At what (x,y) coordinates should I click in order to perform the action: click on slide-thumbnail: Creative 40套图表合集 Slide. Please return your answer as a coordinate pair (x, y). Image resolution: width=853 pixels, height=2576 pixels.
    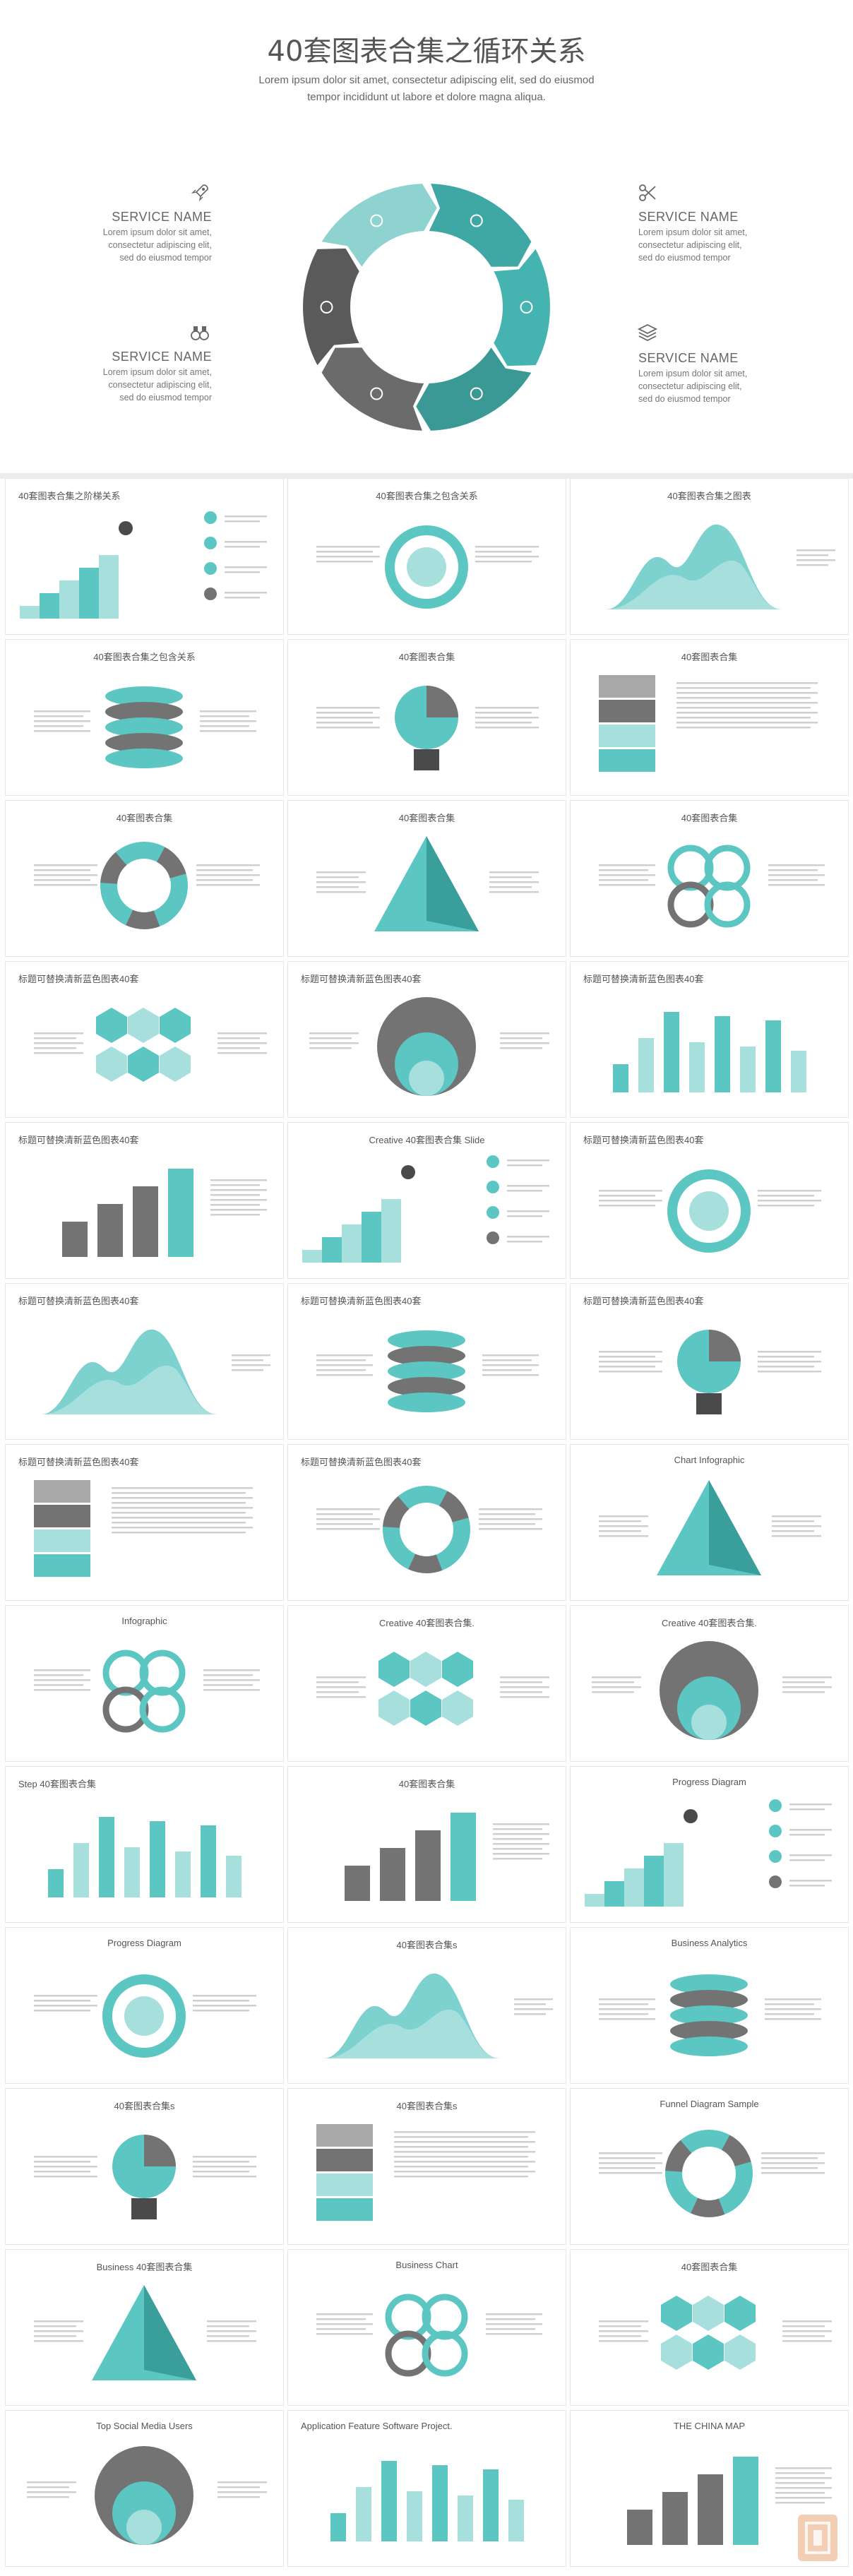
    Looking at the image, I should click on (427, 1200).